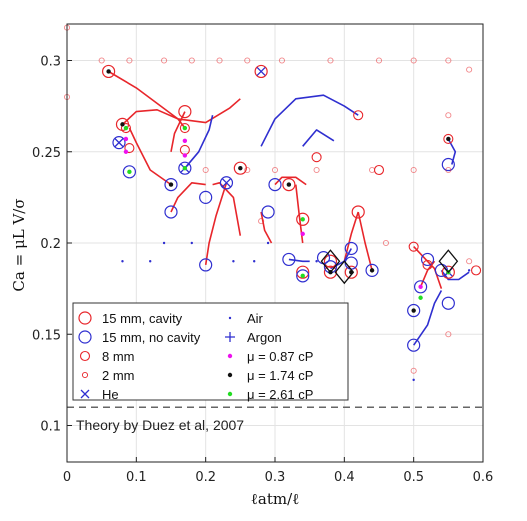 Image resolution: width=527 pixels, height=521 pixels. I want to click on legend-label: Argon, so click(264, 337).